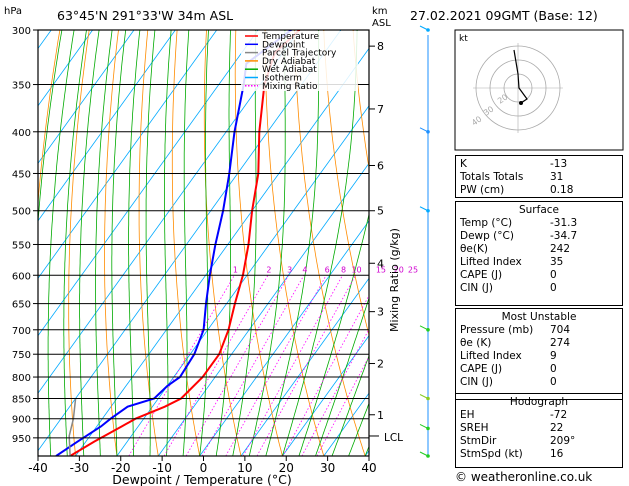 This screenshot has height=486, width=629. What do you see at coordinates (72, 427) in the screenshot?
I see `profile-parcel-trajectory` at bounding box center [72, 427].